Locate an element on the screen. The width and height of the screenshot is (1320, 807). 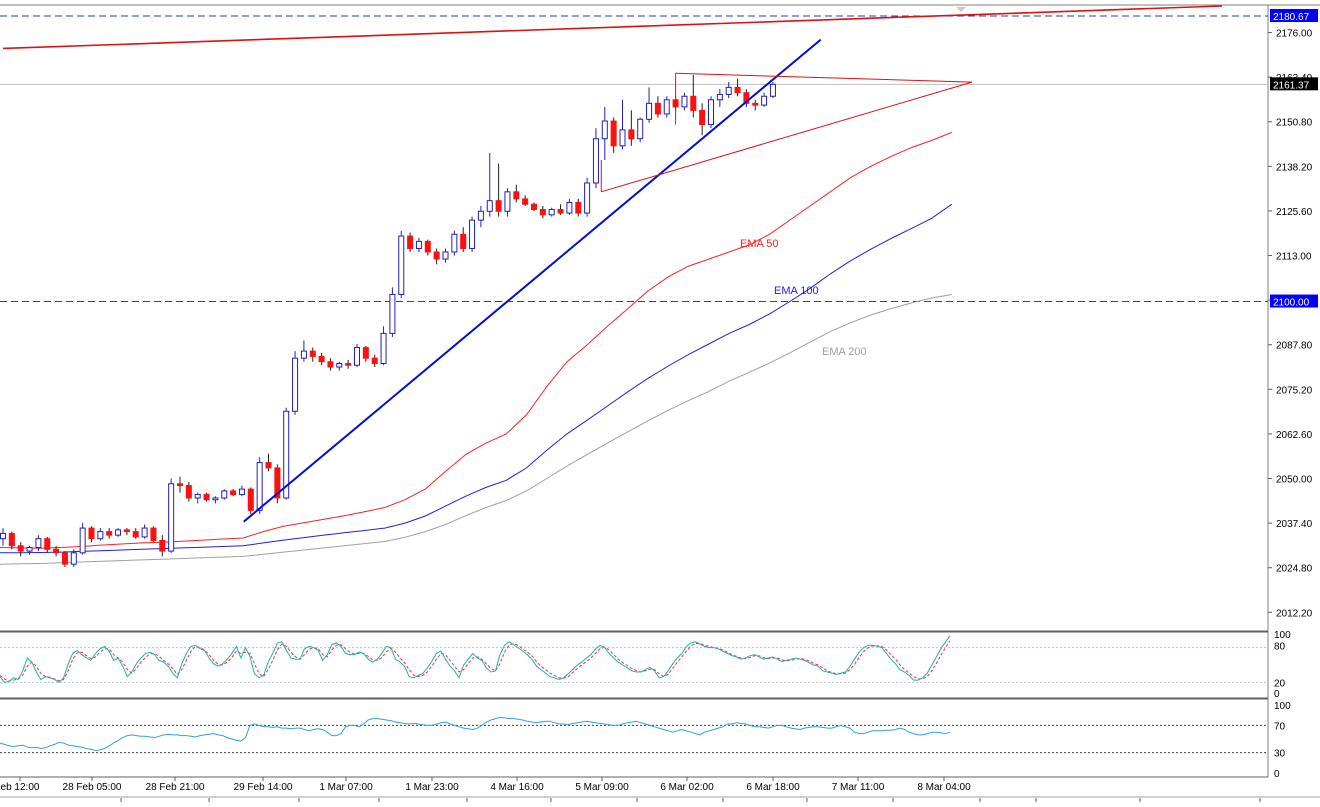
triangle-lower-edge is located at coordinates (787, 137).